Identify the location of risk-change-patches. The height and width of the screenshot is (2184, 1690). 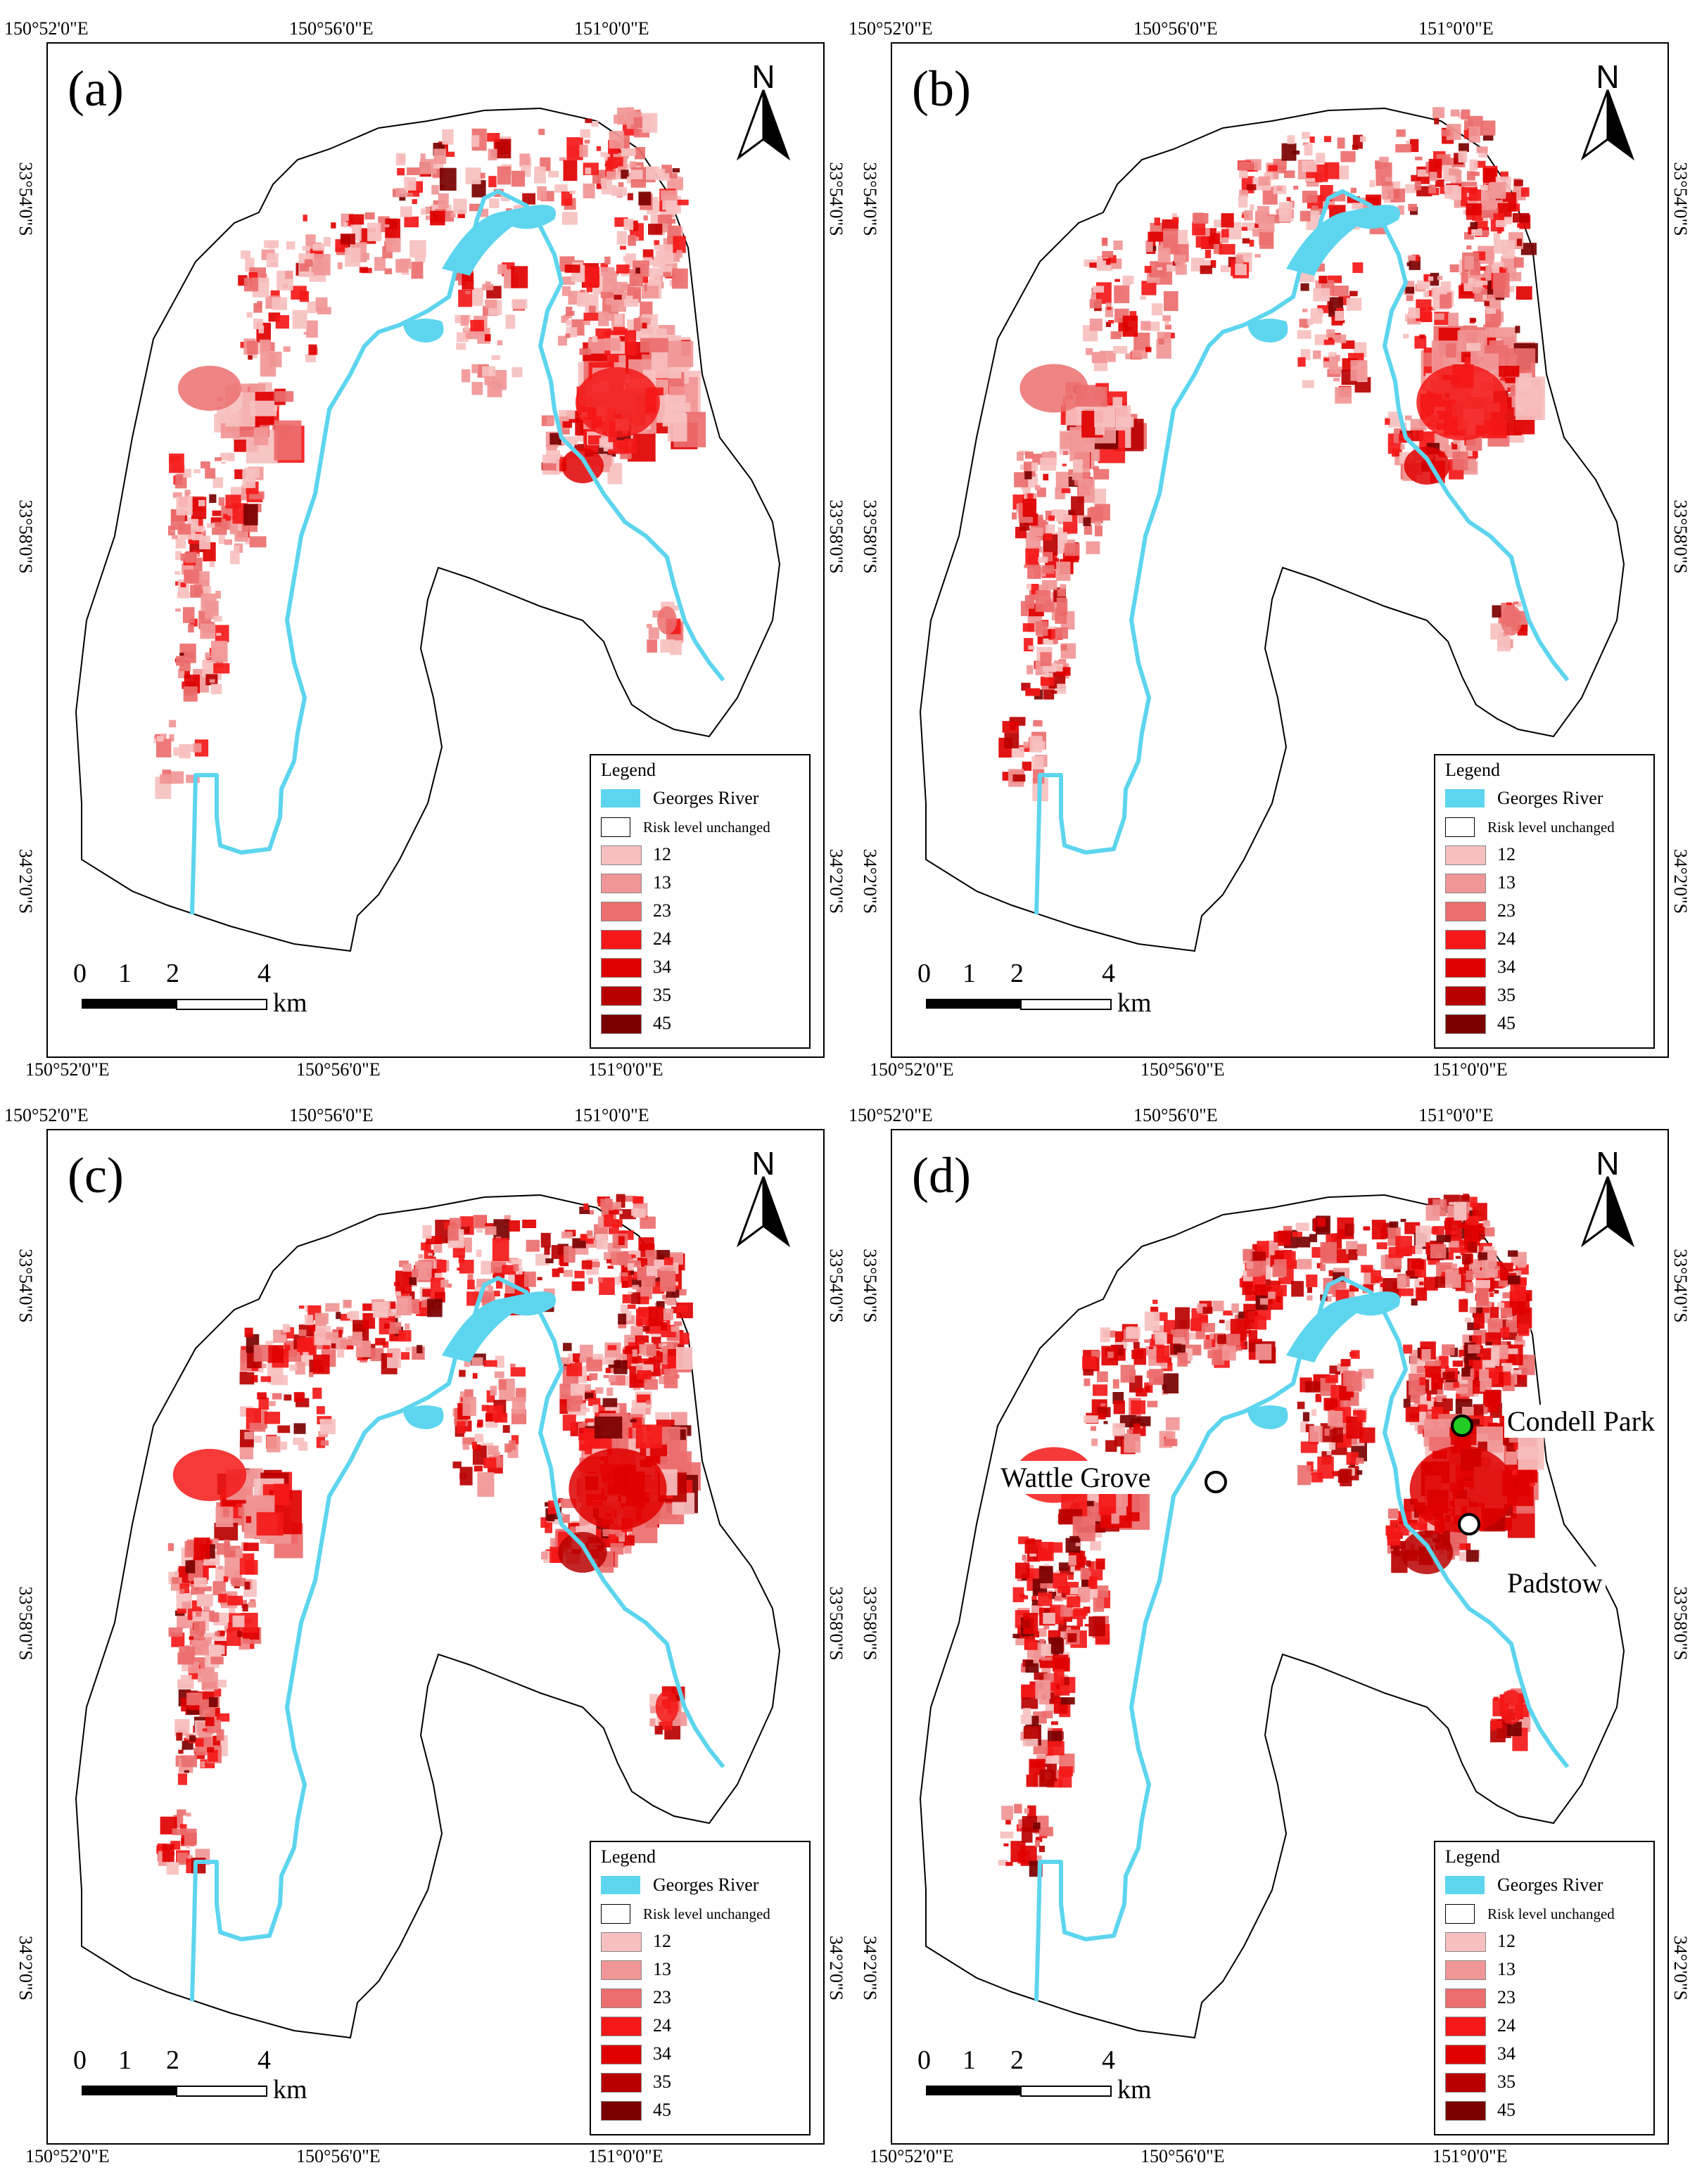
(429, 1534).